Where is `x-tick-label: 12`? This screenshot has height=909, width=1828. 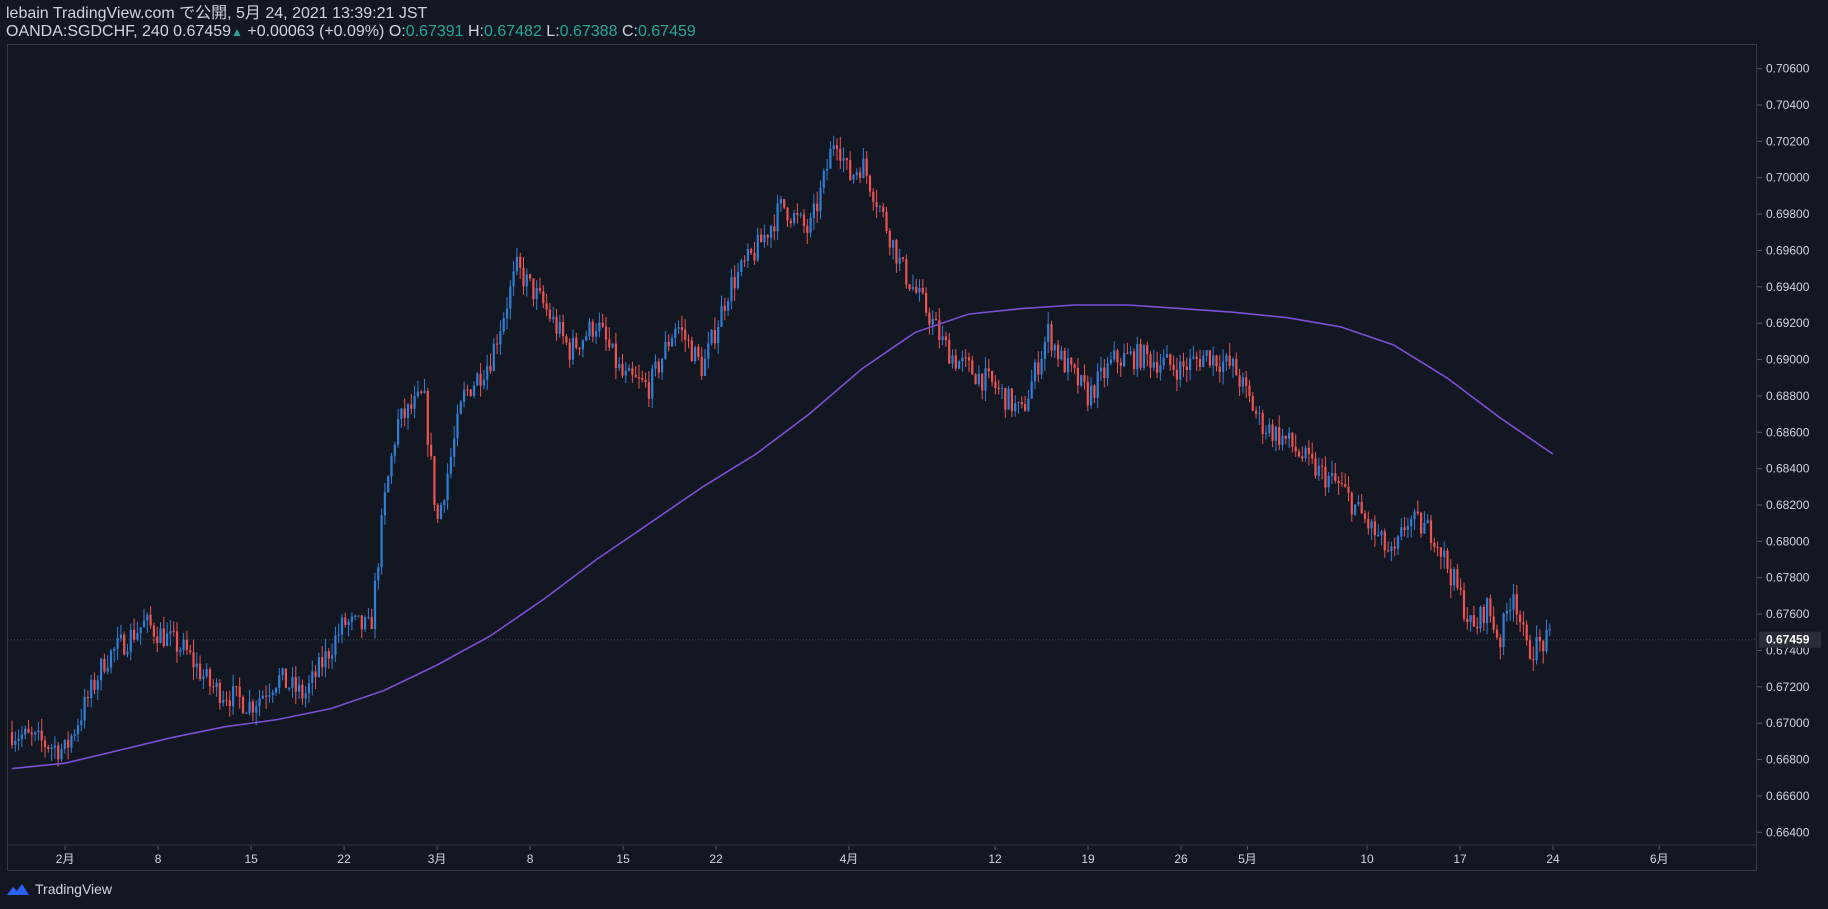 x-tick-label: 12 is located at coordinates (995, 859).